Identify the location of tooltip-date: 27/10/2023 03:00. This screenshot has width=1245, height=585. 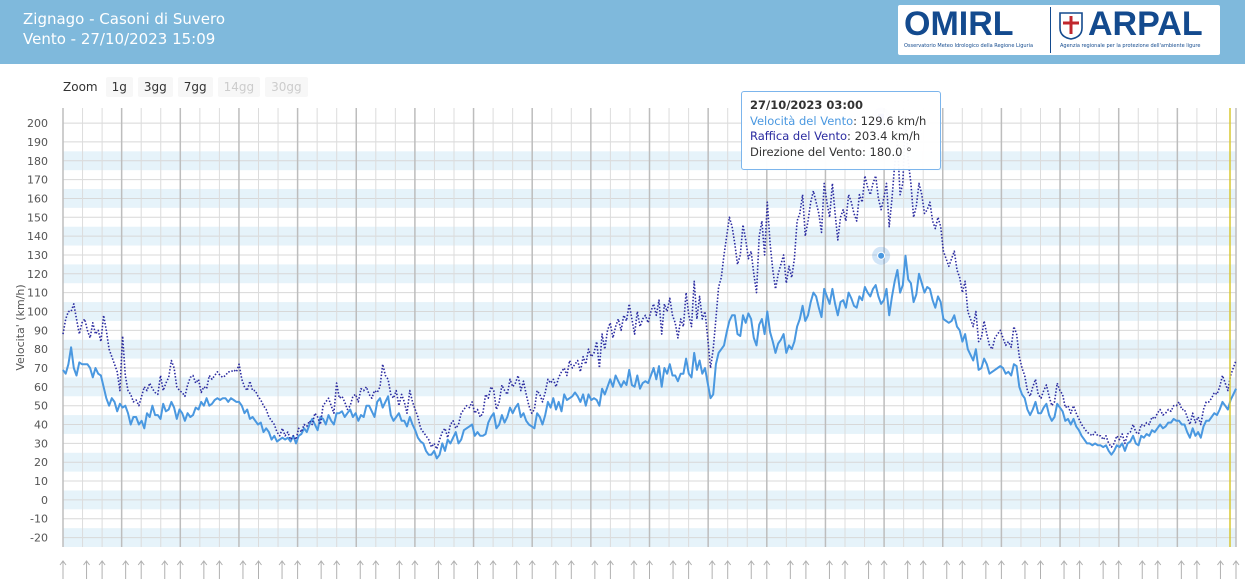
(807, 105).